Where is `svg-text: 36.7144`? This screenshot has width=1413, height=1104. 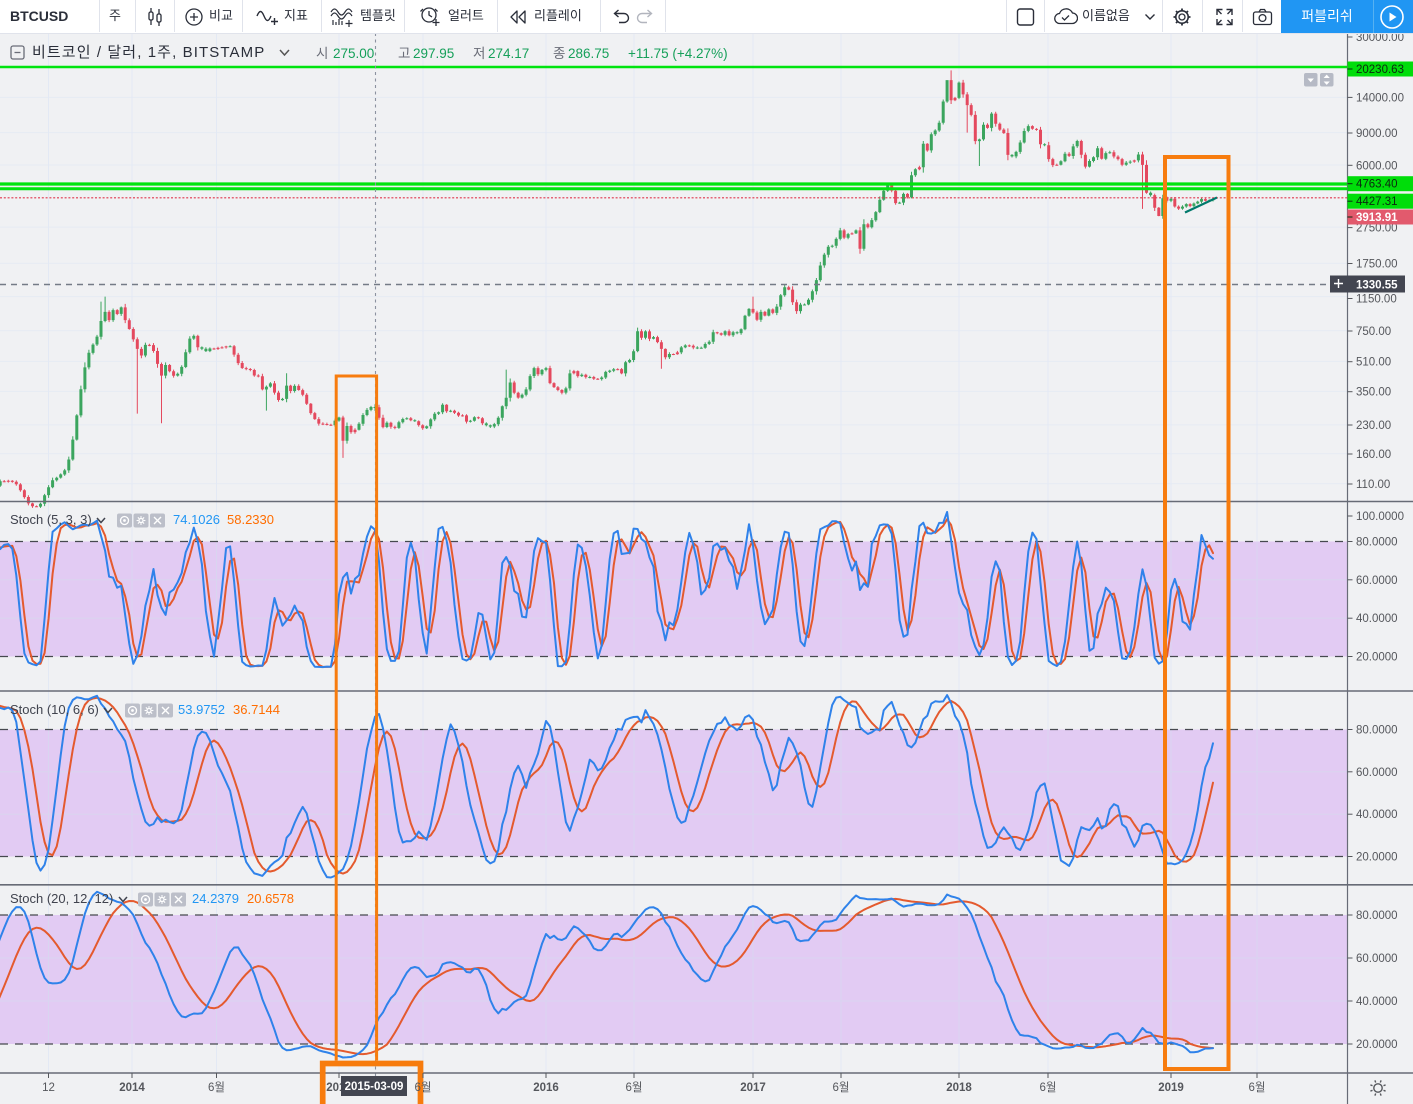
svg-text: 36.7144 is located at coordinates (256, 709).